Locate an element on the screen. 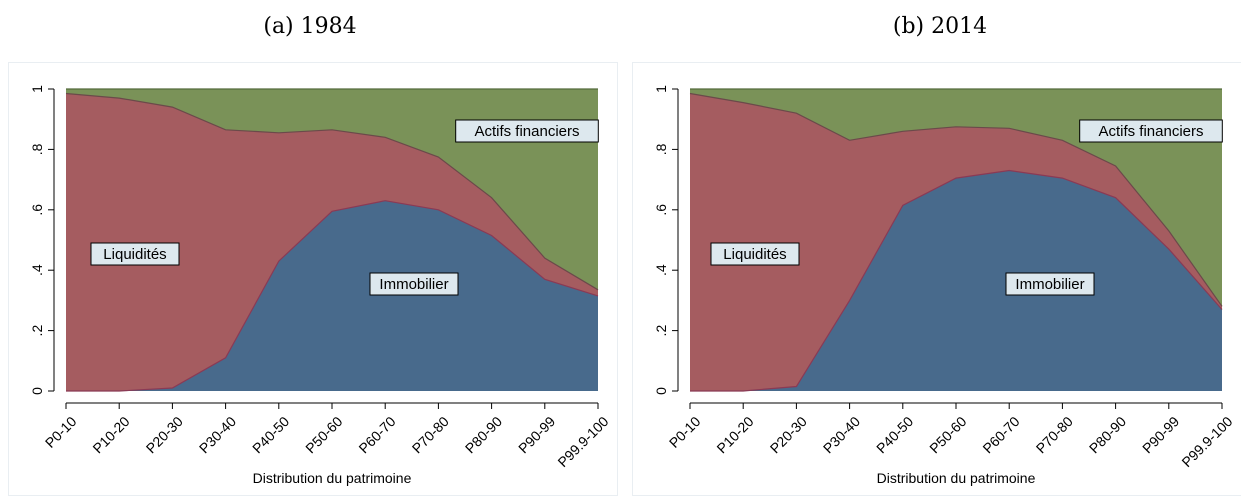  caption-1984: (a) 1984 is located at coordinates (310, 26).